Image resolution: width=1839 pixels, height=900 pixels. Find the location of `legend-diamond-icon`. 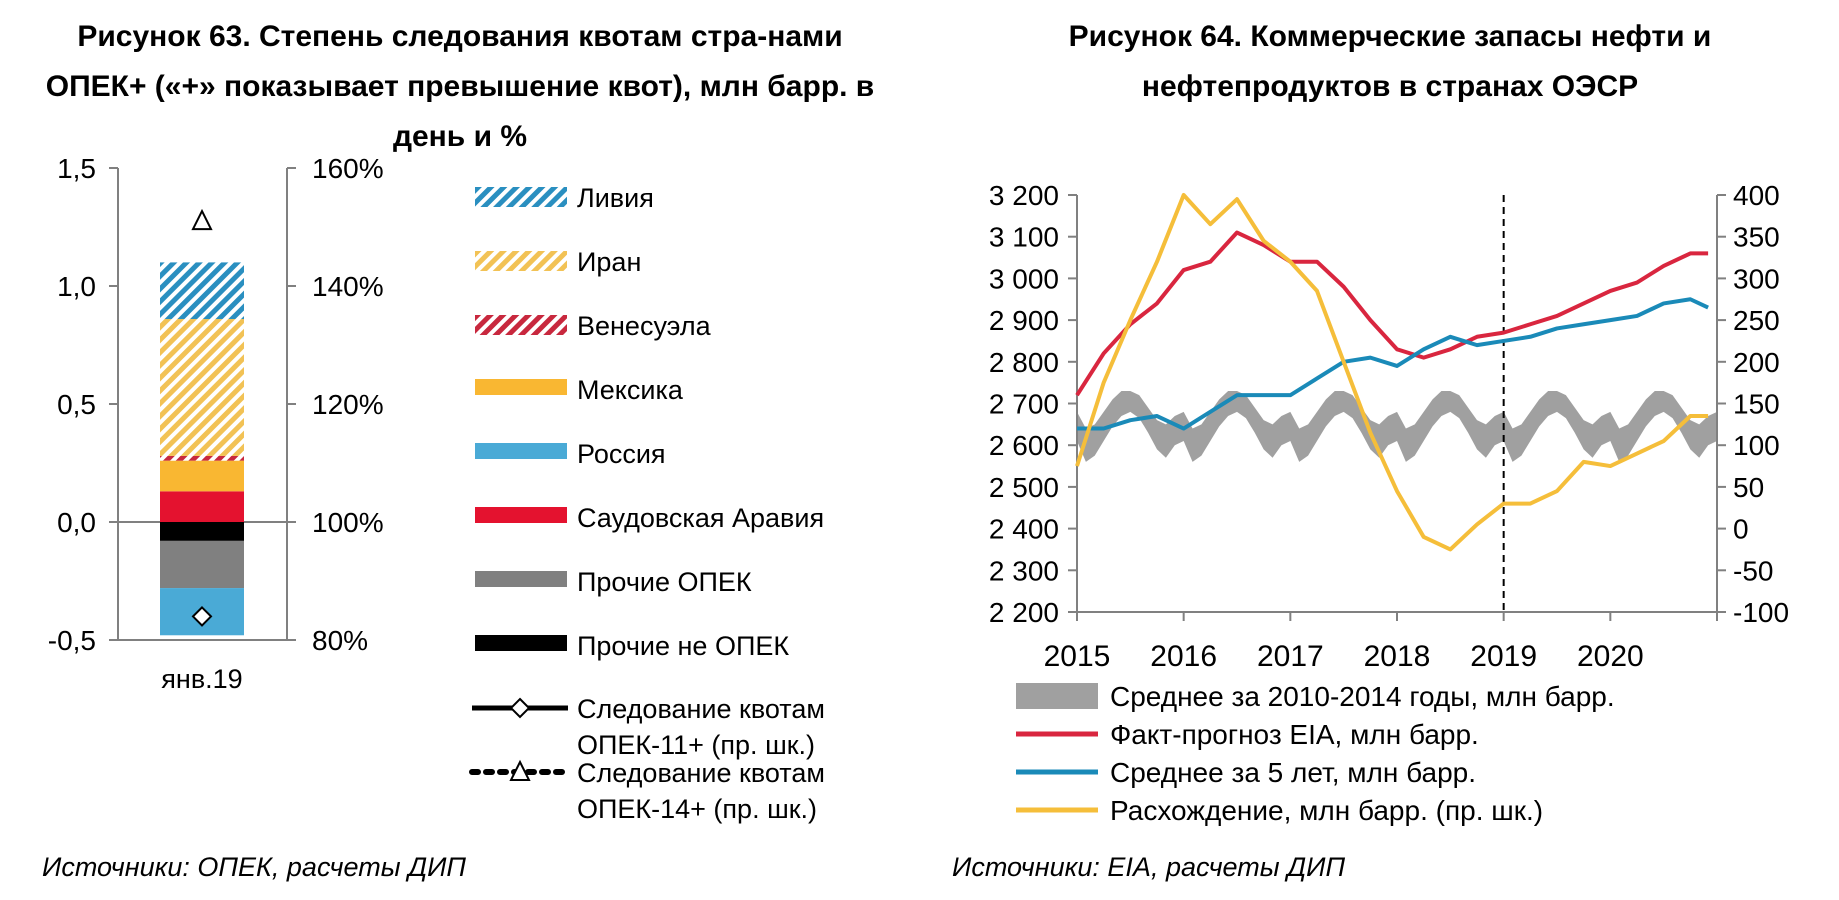

legend-diamond-icon is located at coordinates (520, 708).